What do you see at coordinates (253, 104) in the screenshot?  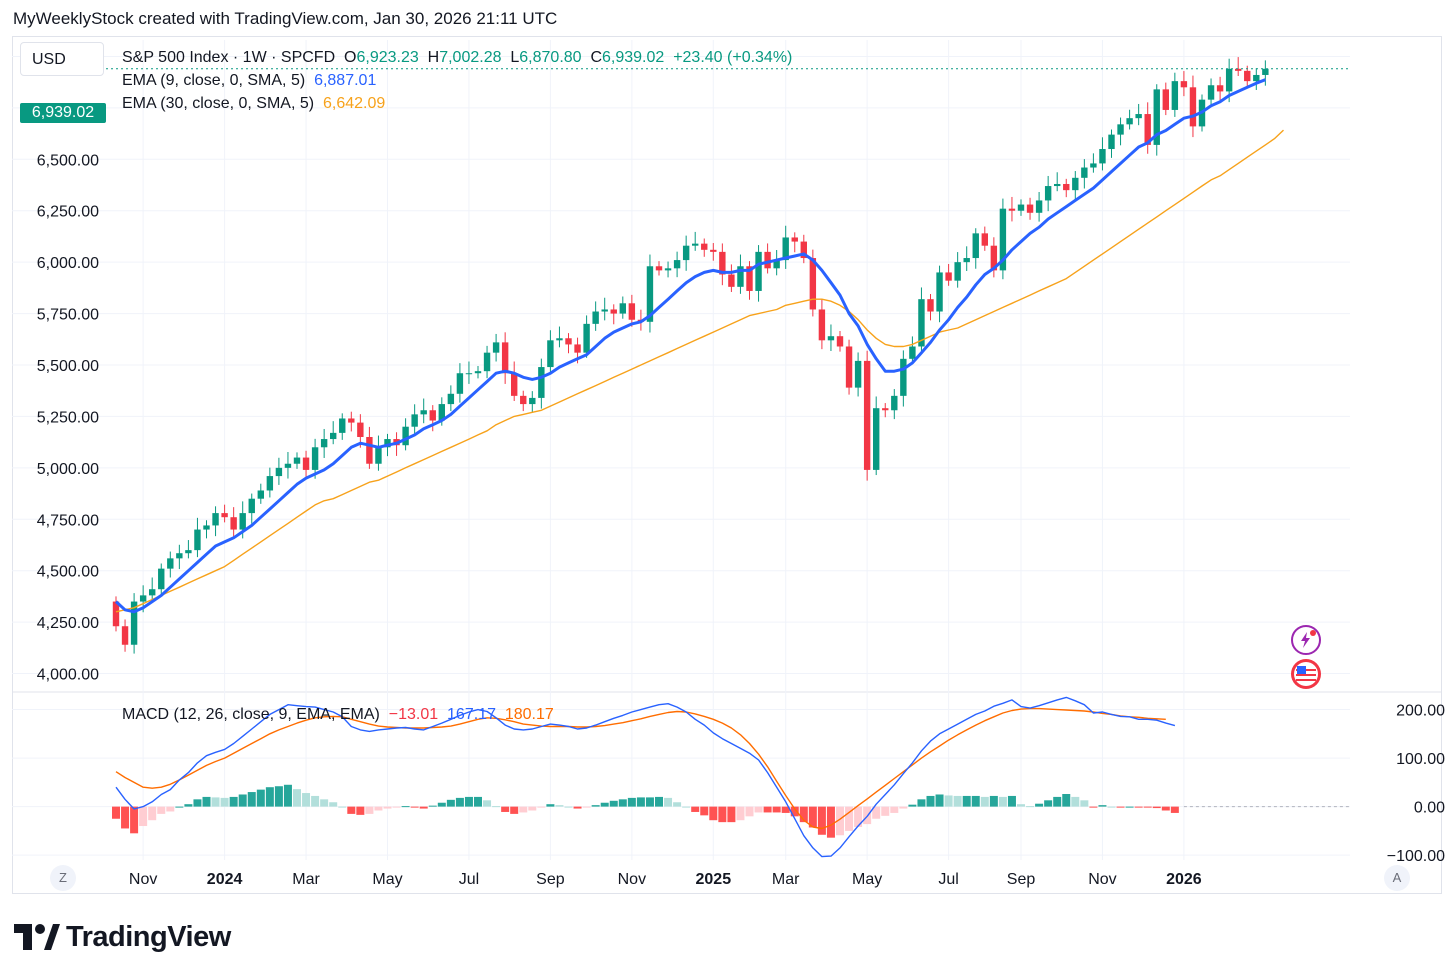 I see `ema30-legend: EMA (30, close, 0, SMA, 5) 6,642.09` at bounding box center [253, 104].